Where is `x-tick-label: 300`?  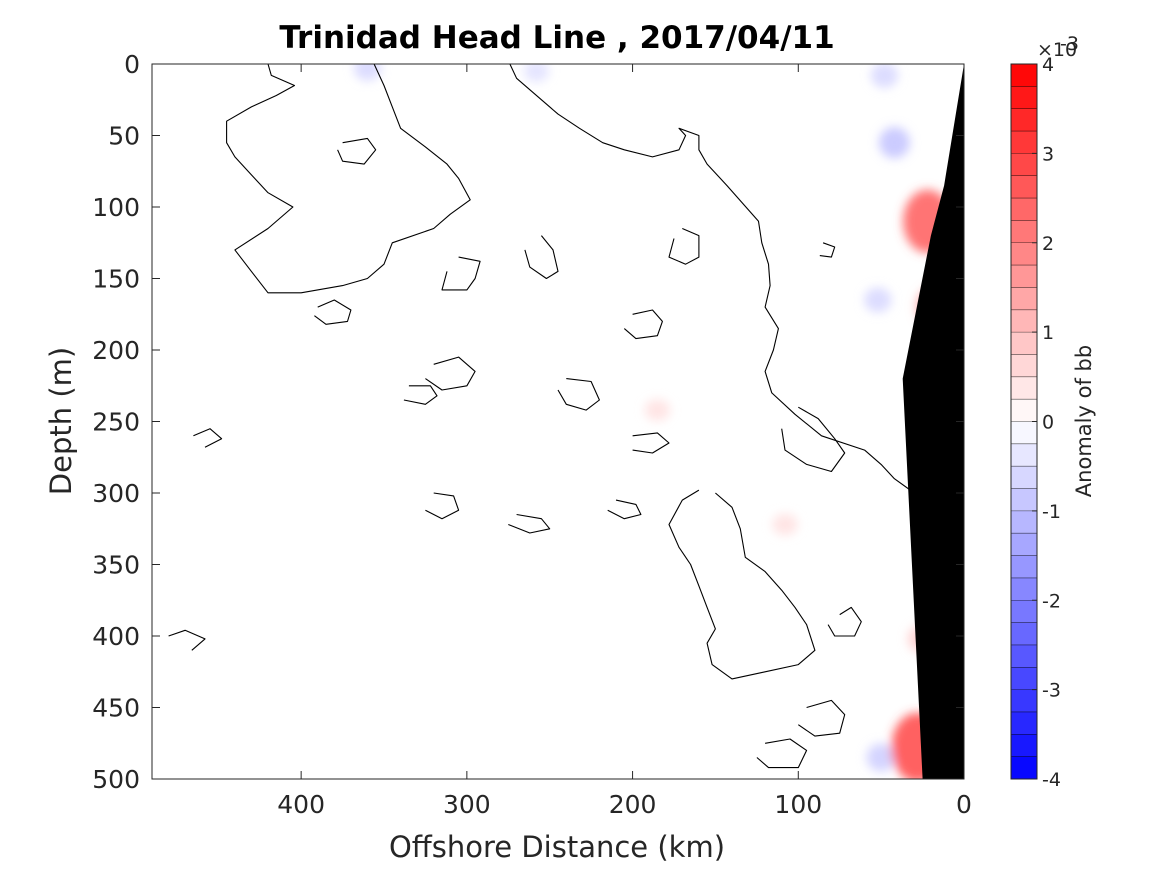 x-tick-label: 300 is located at coordinates (467, 804).